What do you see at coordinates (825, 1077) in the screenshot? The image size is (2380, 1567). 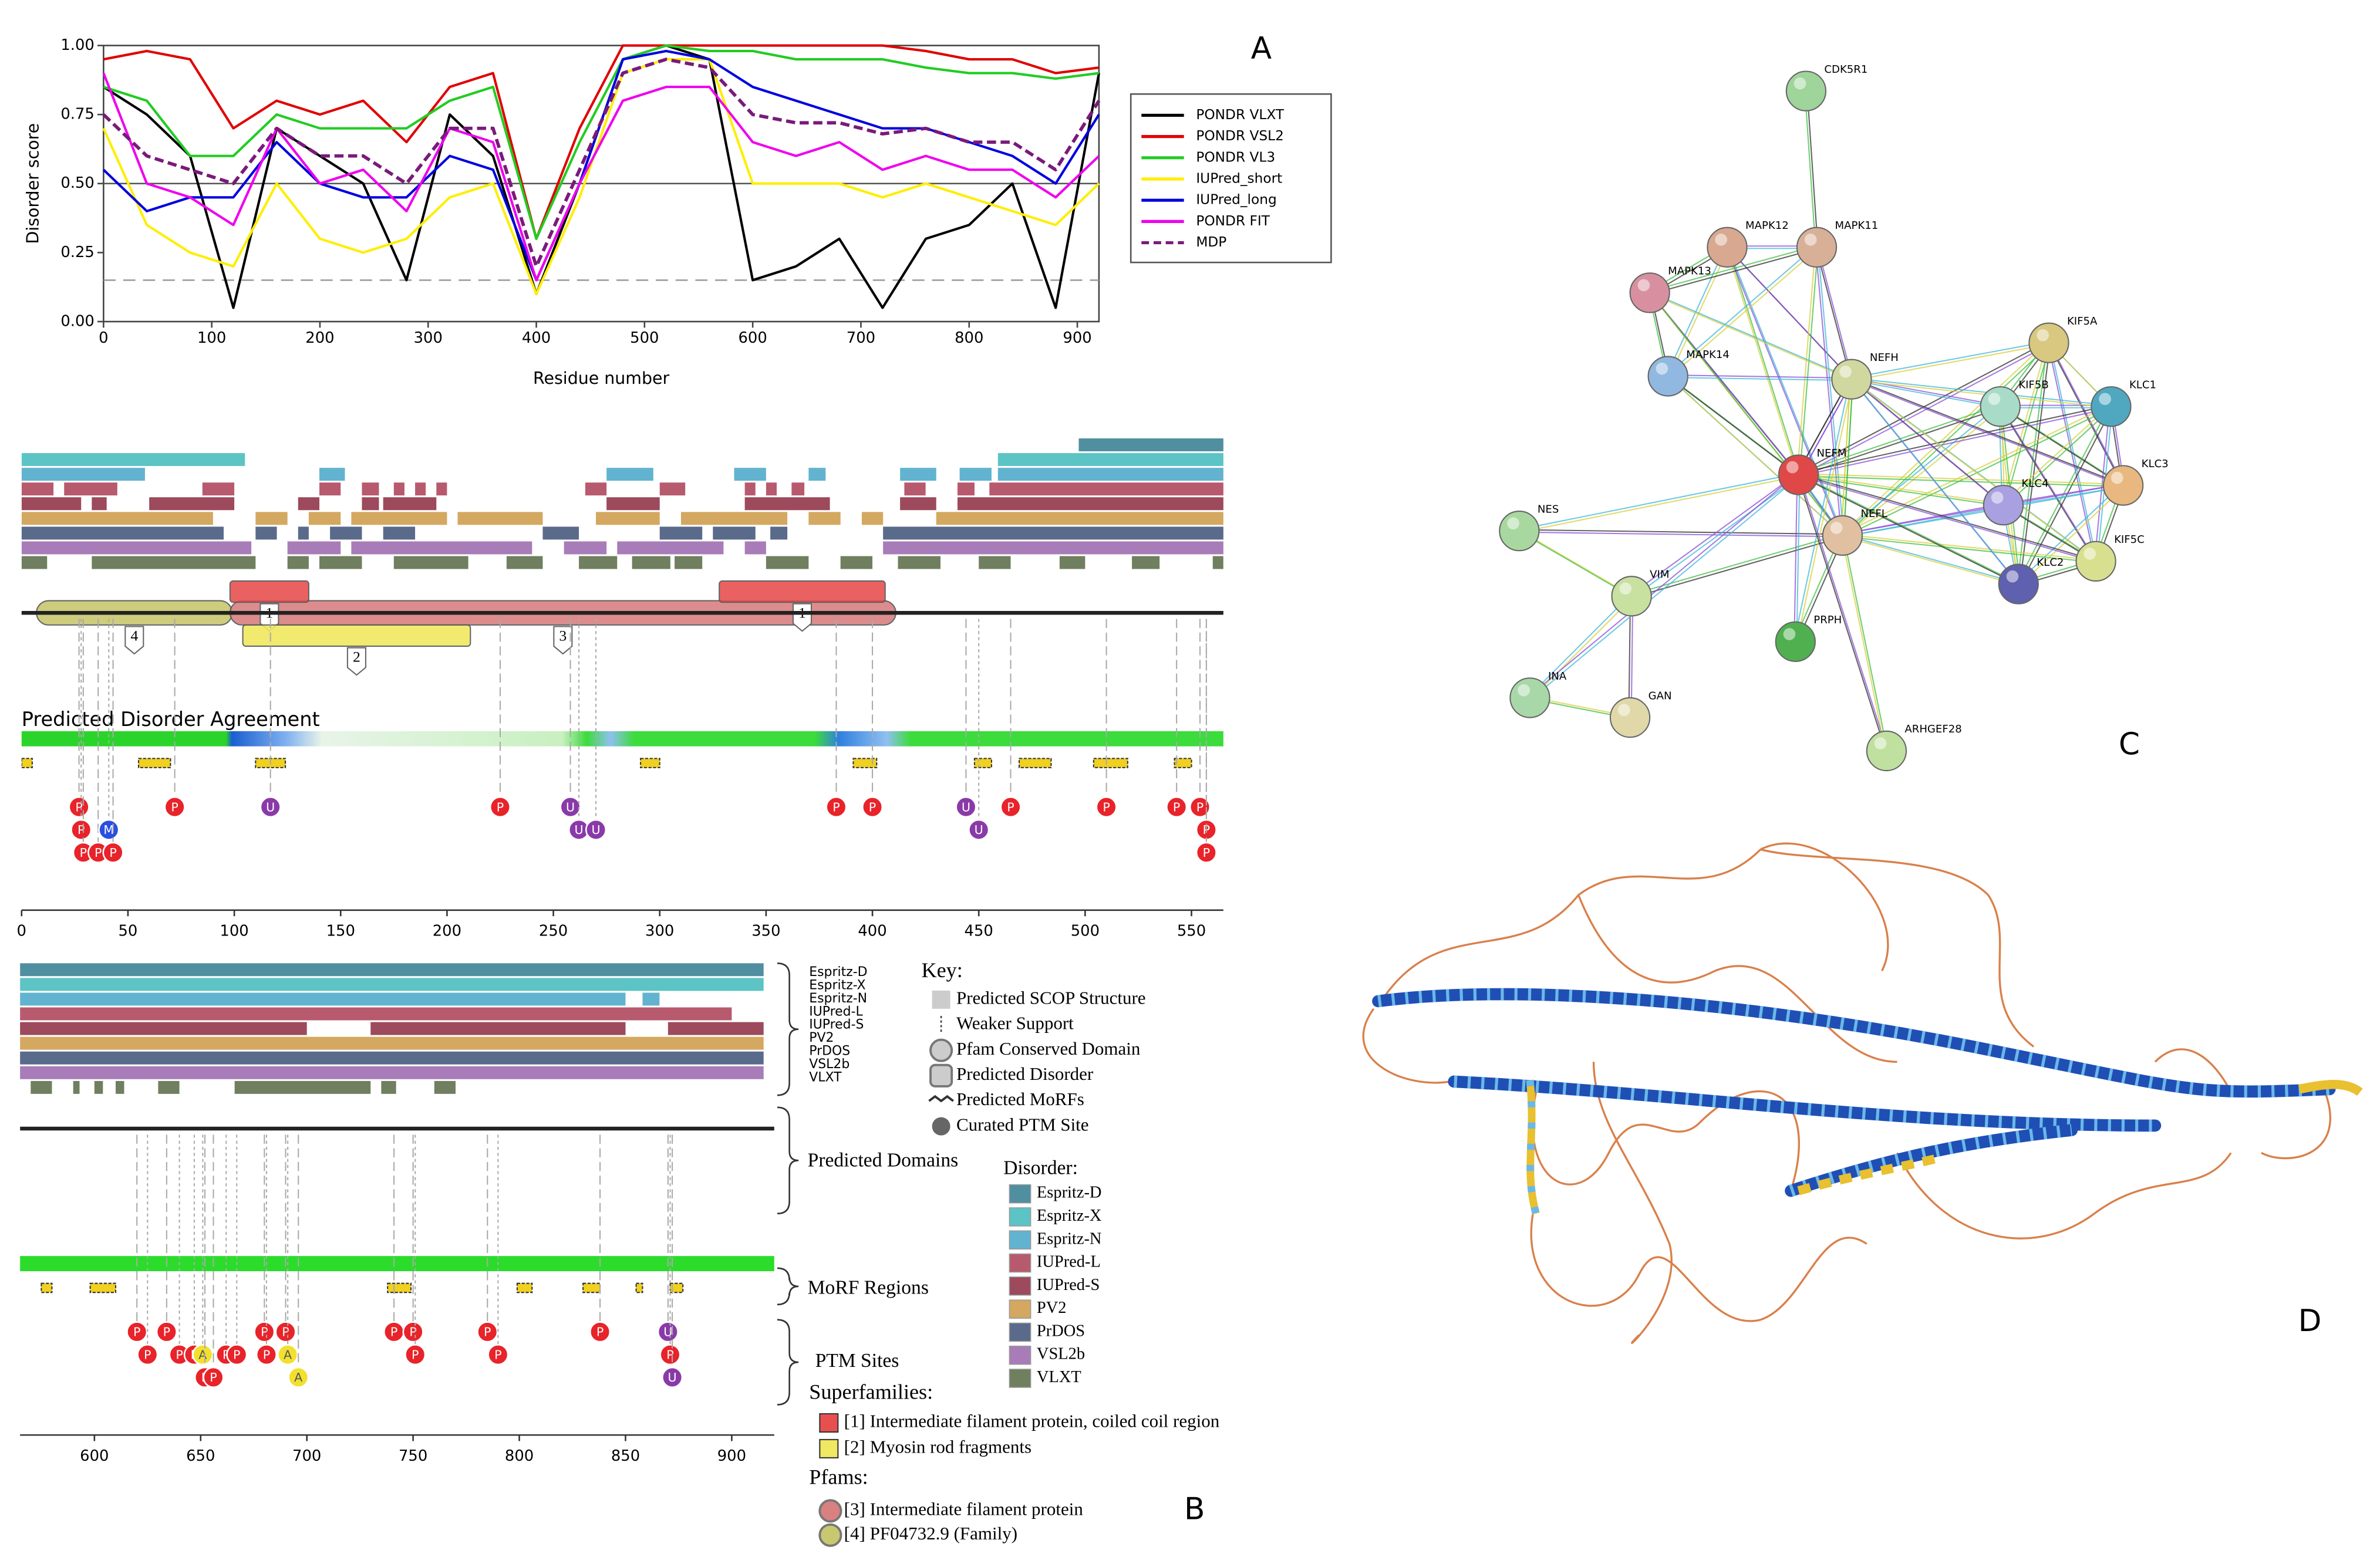 I see `track-name: VLXT` at bounding box center [825, 1077].